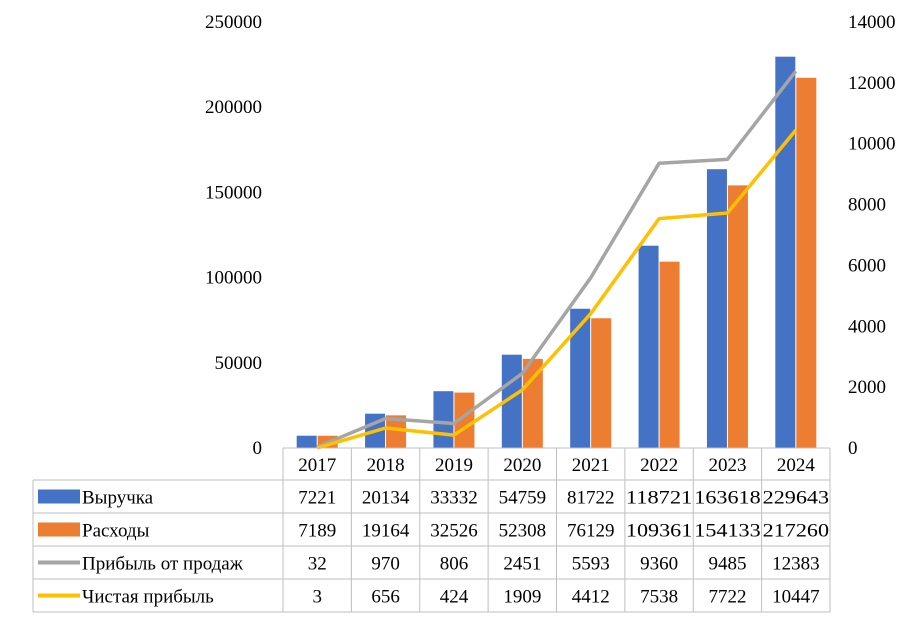  What do you see at coordinates (796, 597) in the screenshot?
I see `data-table-cell: 10447` at bounding box center [796, 597].